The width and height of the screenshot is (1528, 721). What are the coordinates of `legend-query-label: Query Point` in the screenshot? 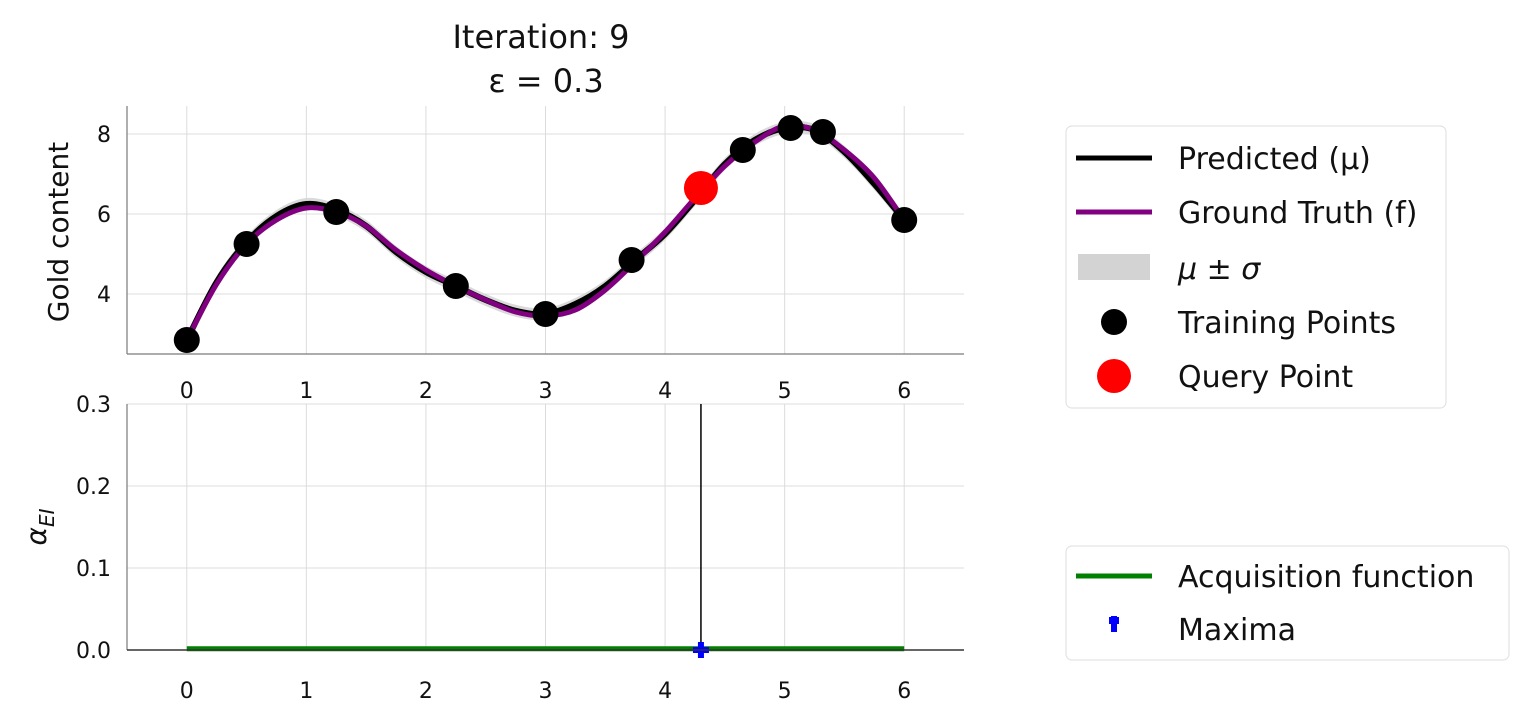 It's located at (1265, 377).